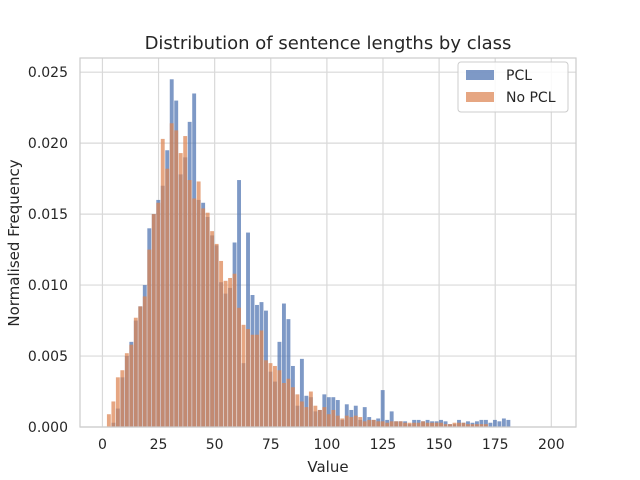 The height and width of the screenshot is (480, 640). I want to click on legend-label-no-pcl: No PCL, so click(531, 98).